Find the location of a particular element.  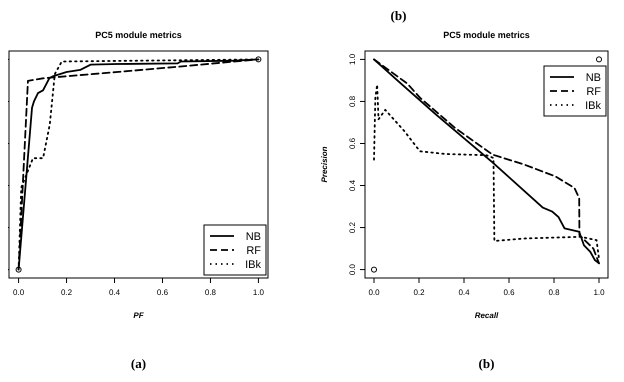

y-tick-label: 0.6 is located at coordinates (352, 143).